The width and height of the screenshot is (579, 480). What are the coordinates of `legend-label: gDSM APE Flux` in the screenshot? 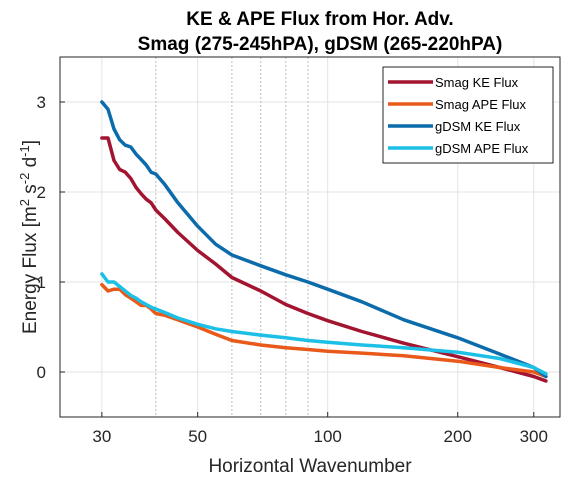 It's located at (482, 148).